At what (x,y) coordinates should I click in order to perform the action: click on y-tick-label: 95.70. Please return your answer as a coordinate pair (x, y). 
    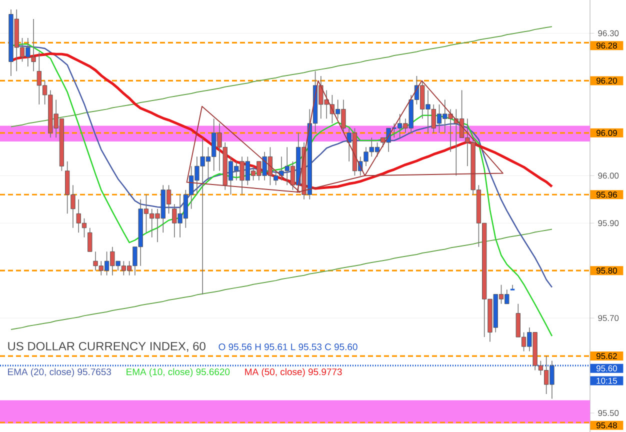
    Looking at the image, I should click on (608, 318).